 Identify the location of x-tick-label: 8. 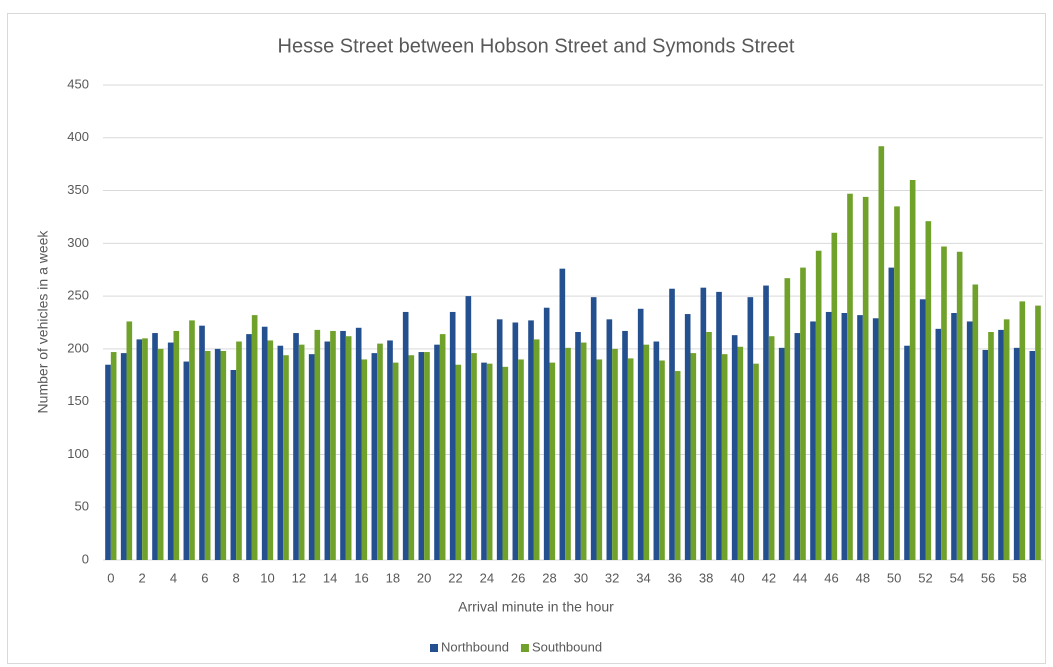
(236, 577).